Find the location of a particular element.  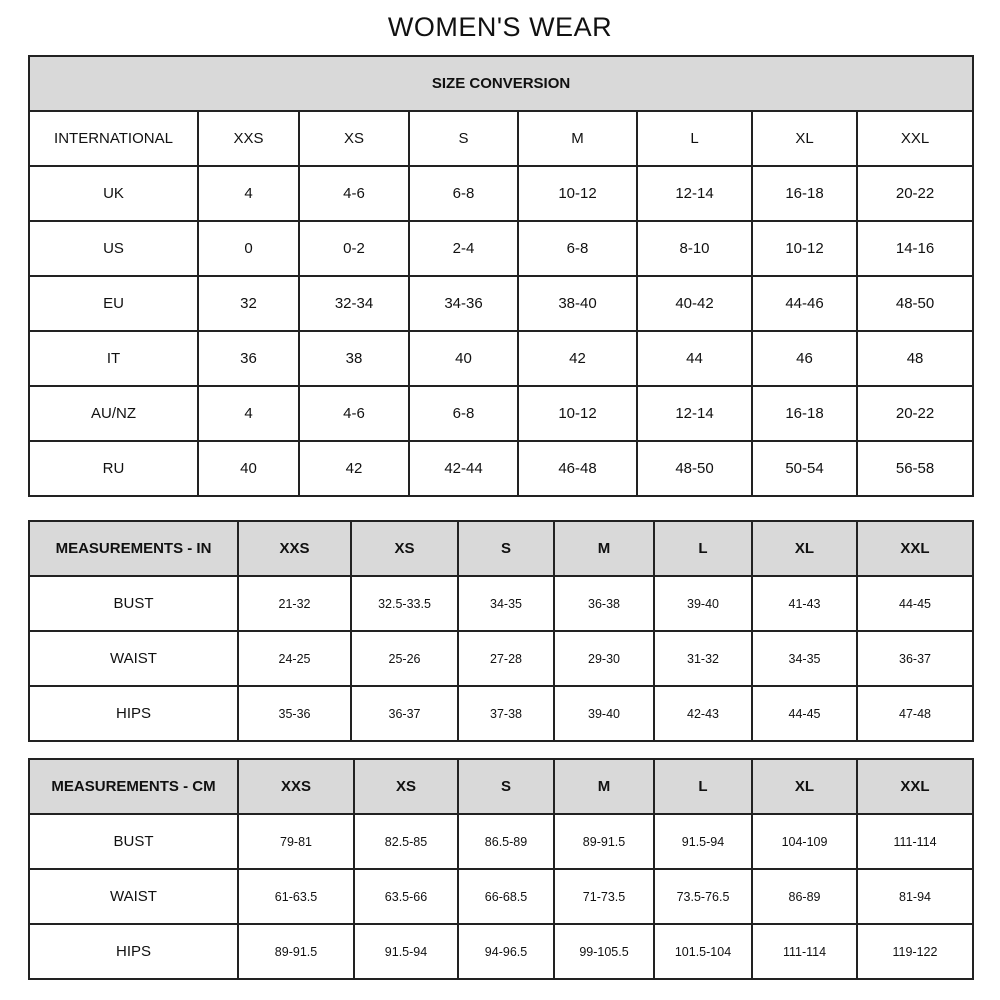

table-cell: 61-63.5 is located at coordinates (296, 896).